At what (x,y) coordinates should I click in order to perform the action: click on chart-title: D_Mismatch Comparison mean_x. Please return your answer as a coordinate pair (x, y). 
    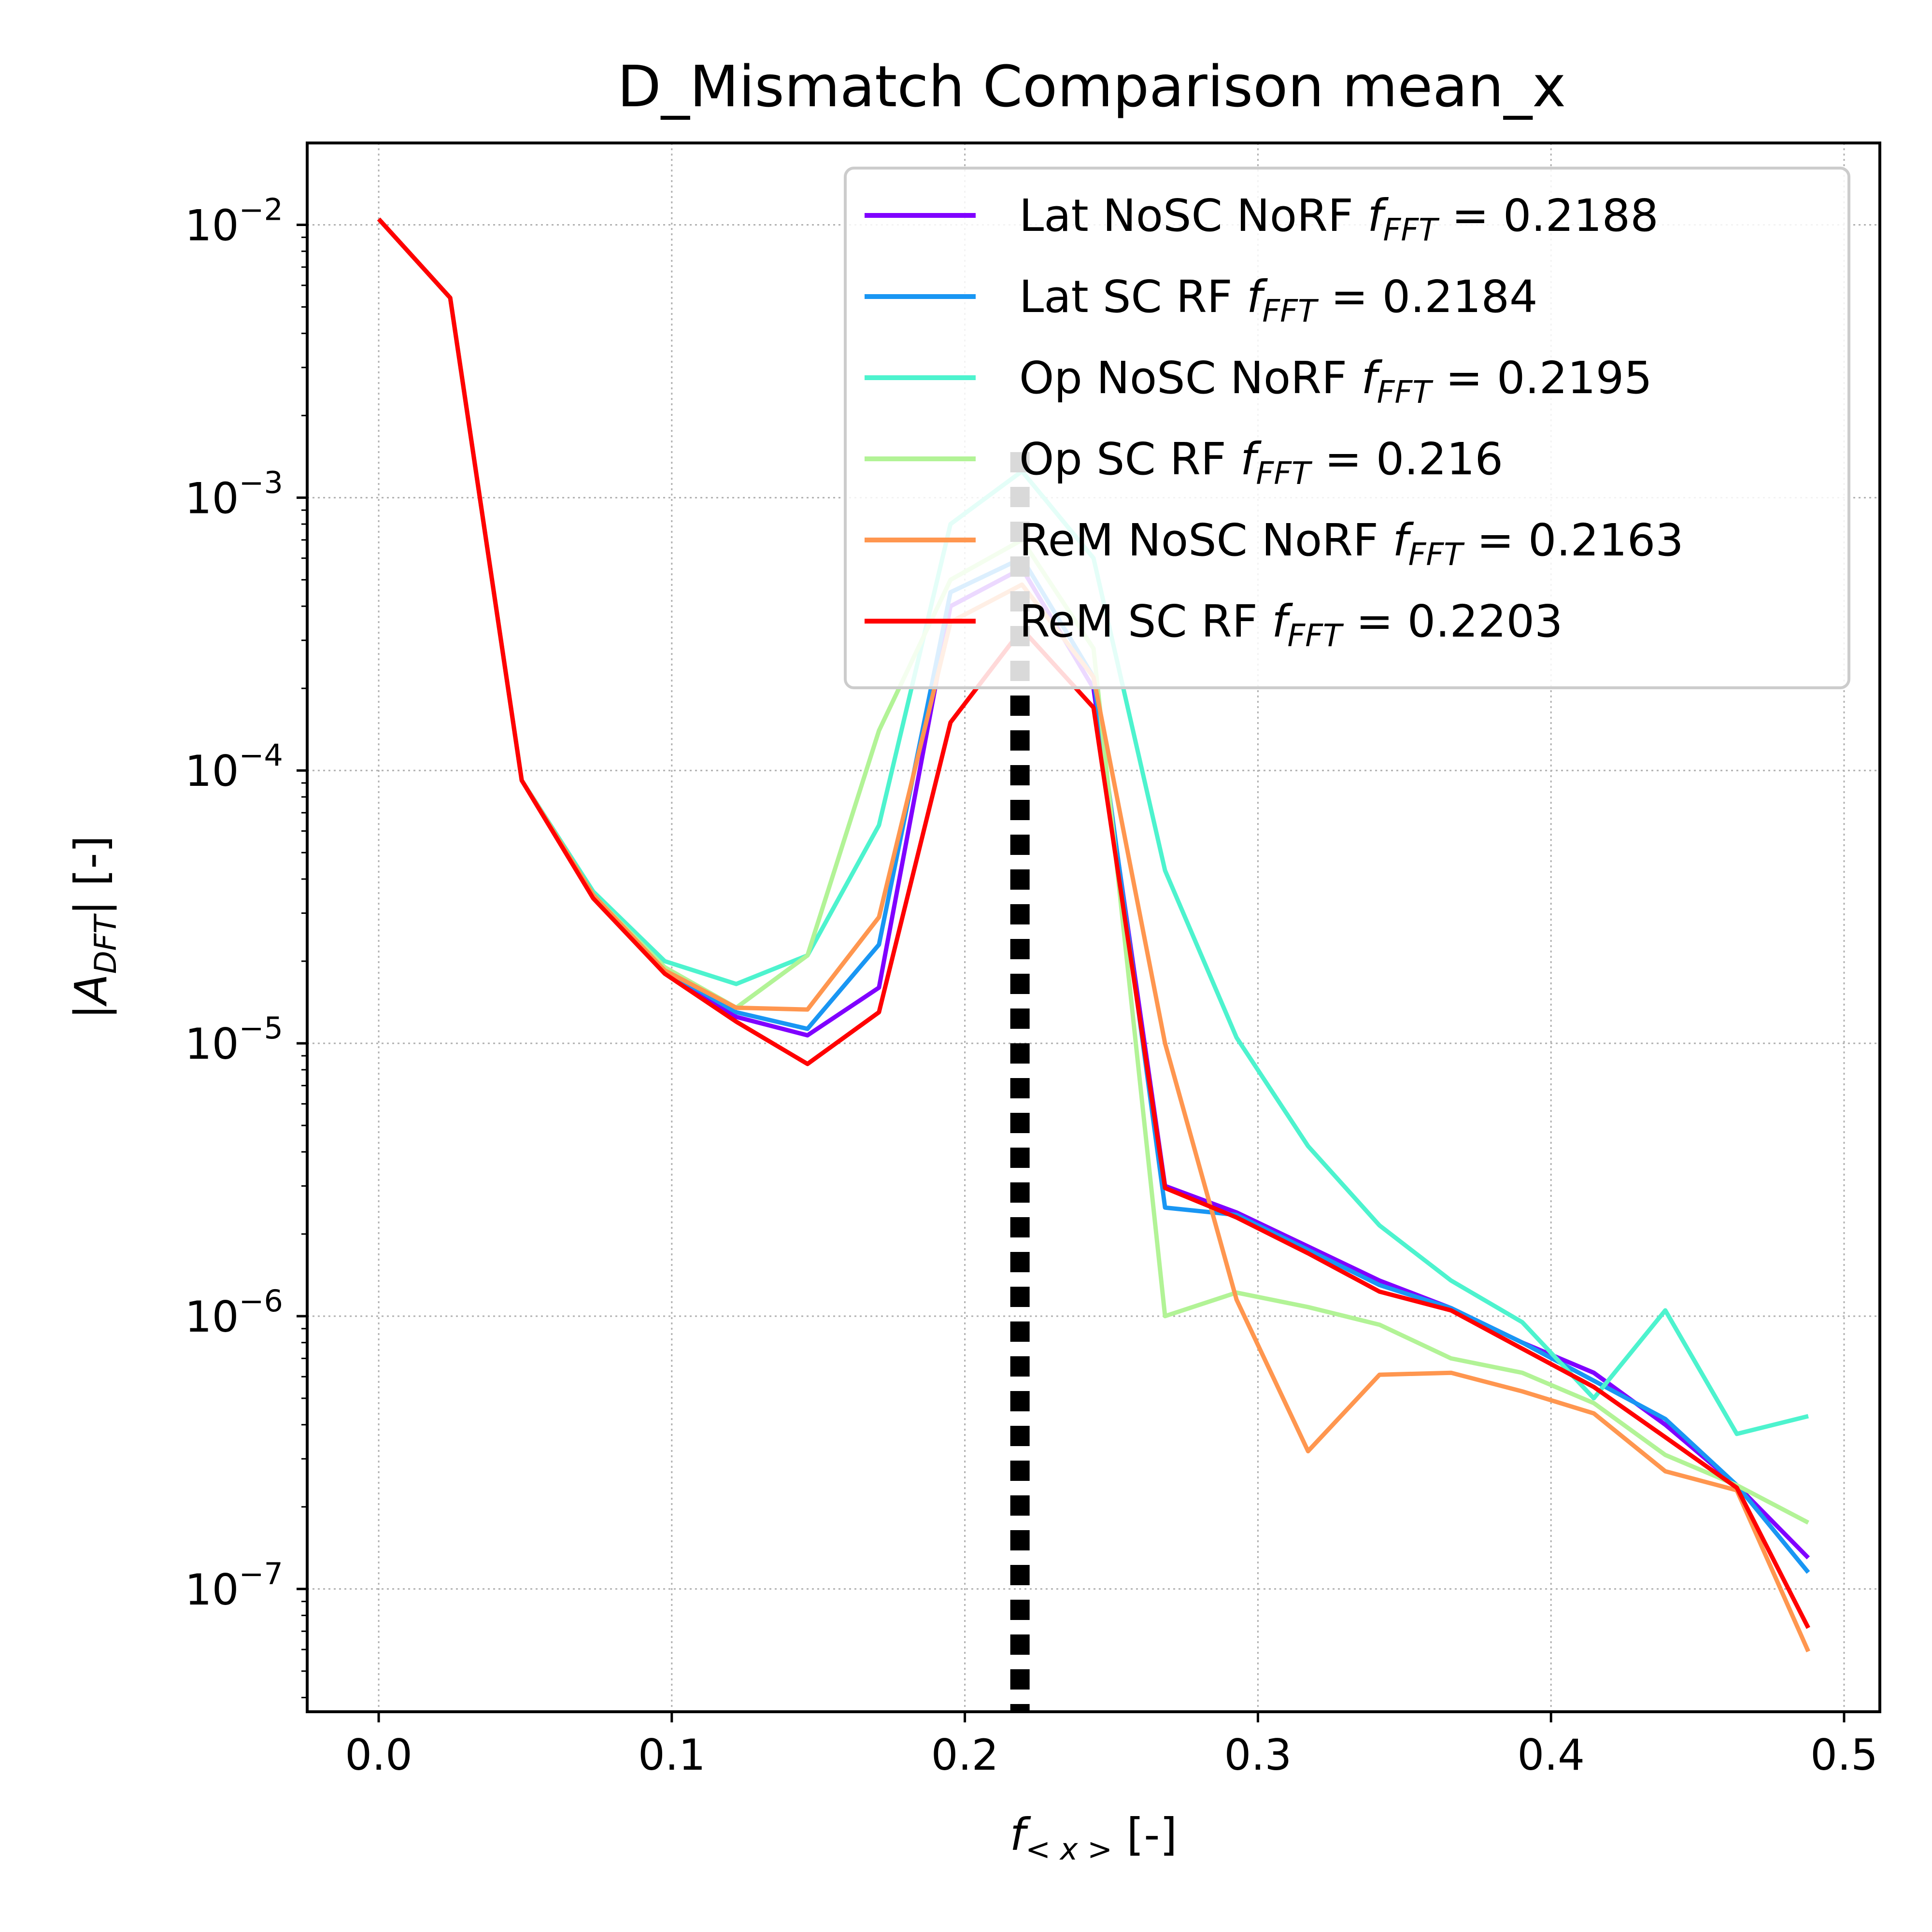
    Looking at the image, I should click on (1091, 86).